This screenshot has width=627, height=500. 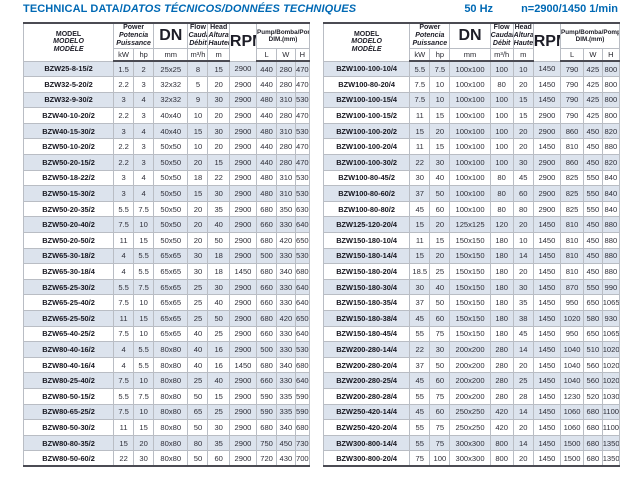 I want to click on model-cell: BZW200-280-20/4, so click(x=366, y=365).